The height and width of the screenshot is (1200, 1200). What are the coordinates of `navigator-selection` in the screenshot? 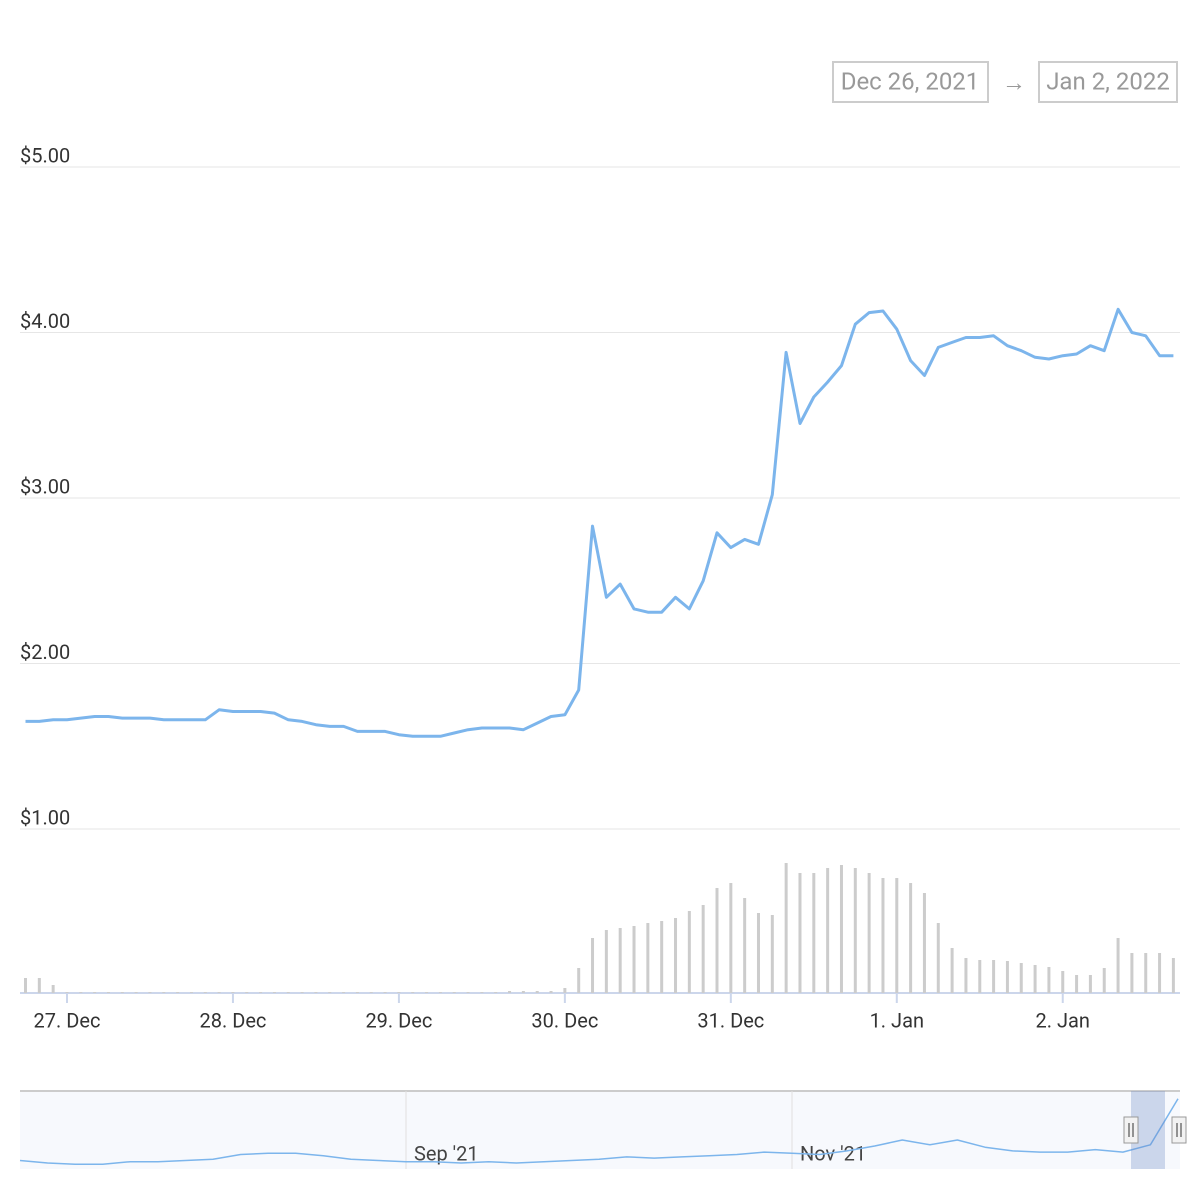 It's located at (1155, 1130).